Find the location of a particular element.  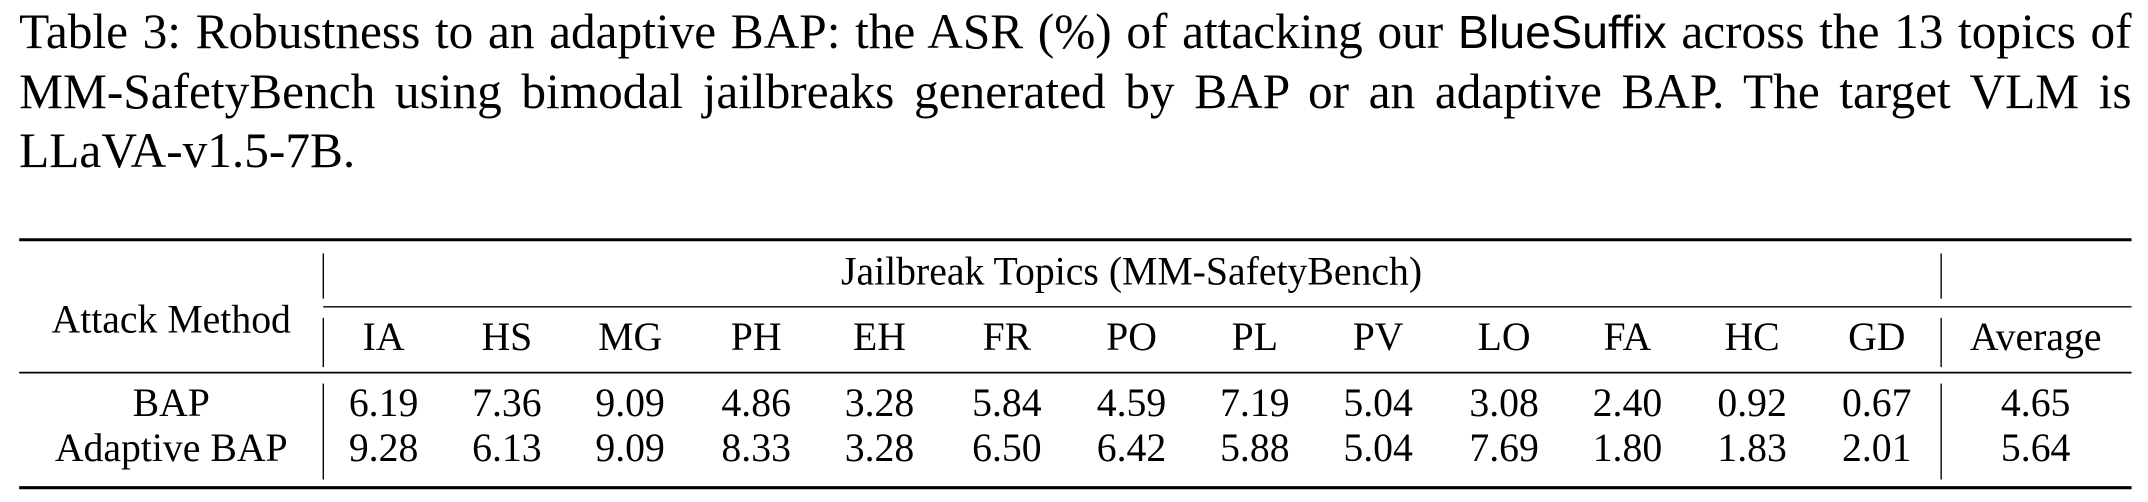

header-cell: PH is located at coordinates (756, 337).